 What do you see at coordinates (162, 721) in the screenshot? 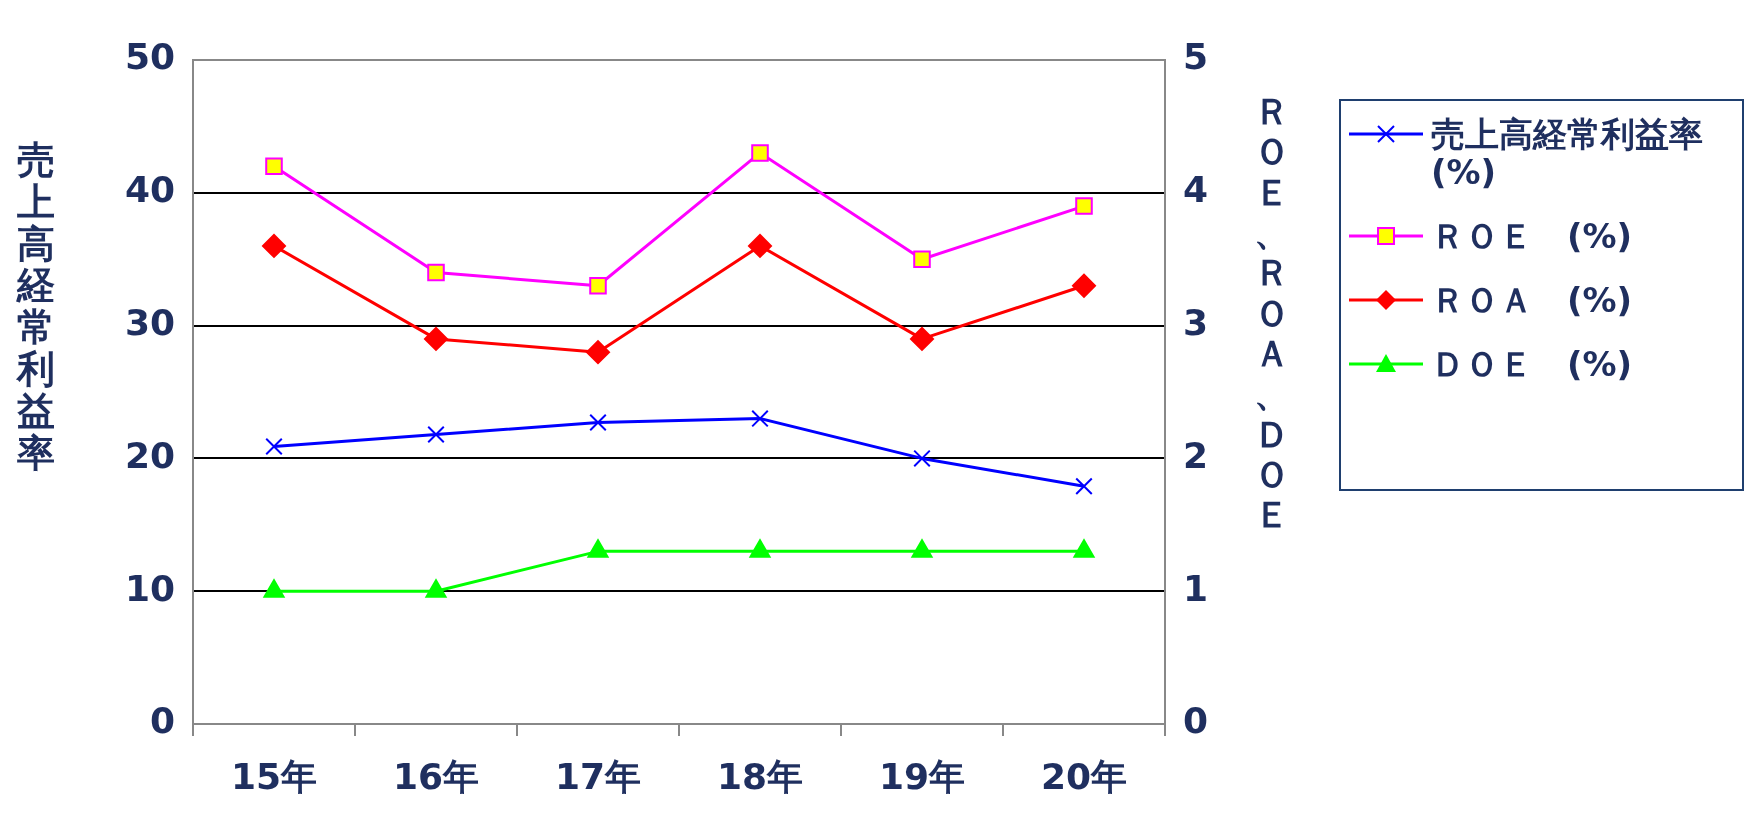
I see `y-tick-label: 0` at bounding box center [162, 721].